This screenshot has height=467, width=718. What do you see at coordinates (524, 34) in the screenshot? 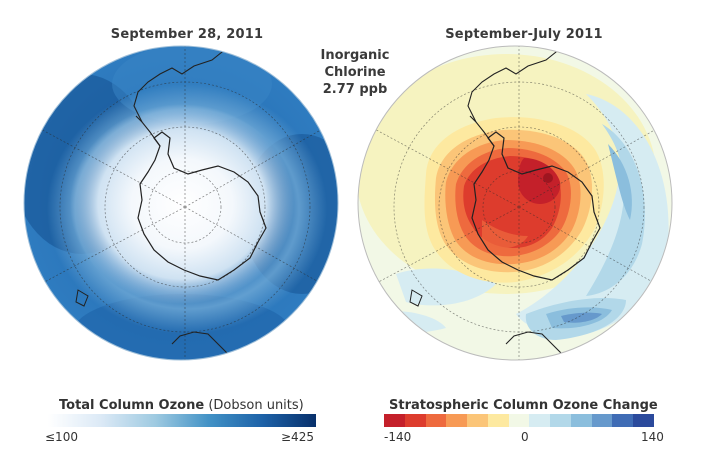
I see `right-map-title: September-July 2011` at bounding box center [524, 34].